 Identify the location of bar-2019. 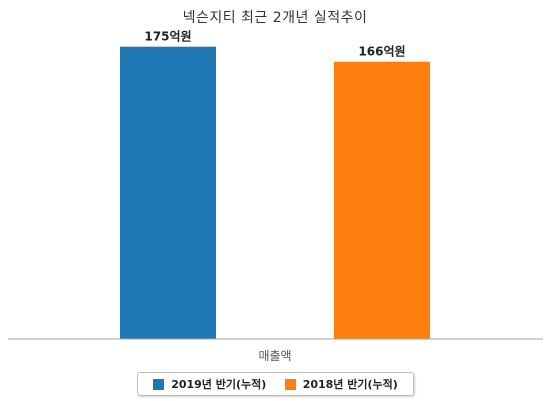
(168, 193).